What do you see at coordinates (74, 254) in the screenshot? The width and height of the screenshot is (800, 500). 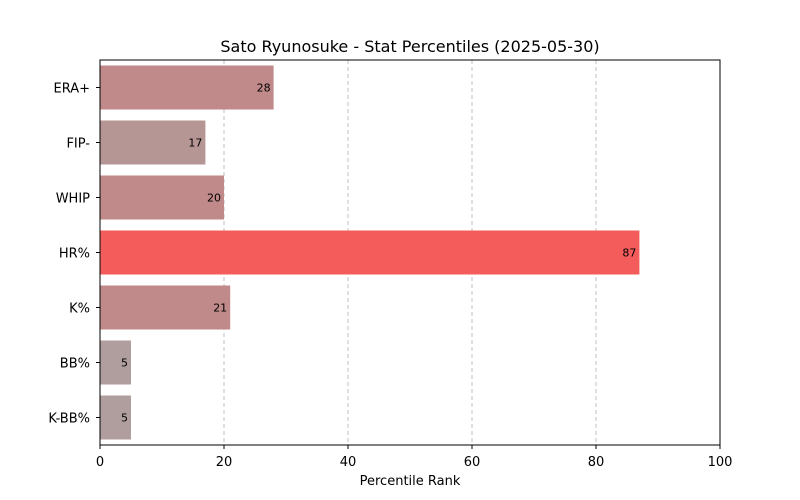 I see `y-tick-label: HR%` at bounding box center [74, 254].